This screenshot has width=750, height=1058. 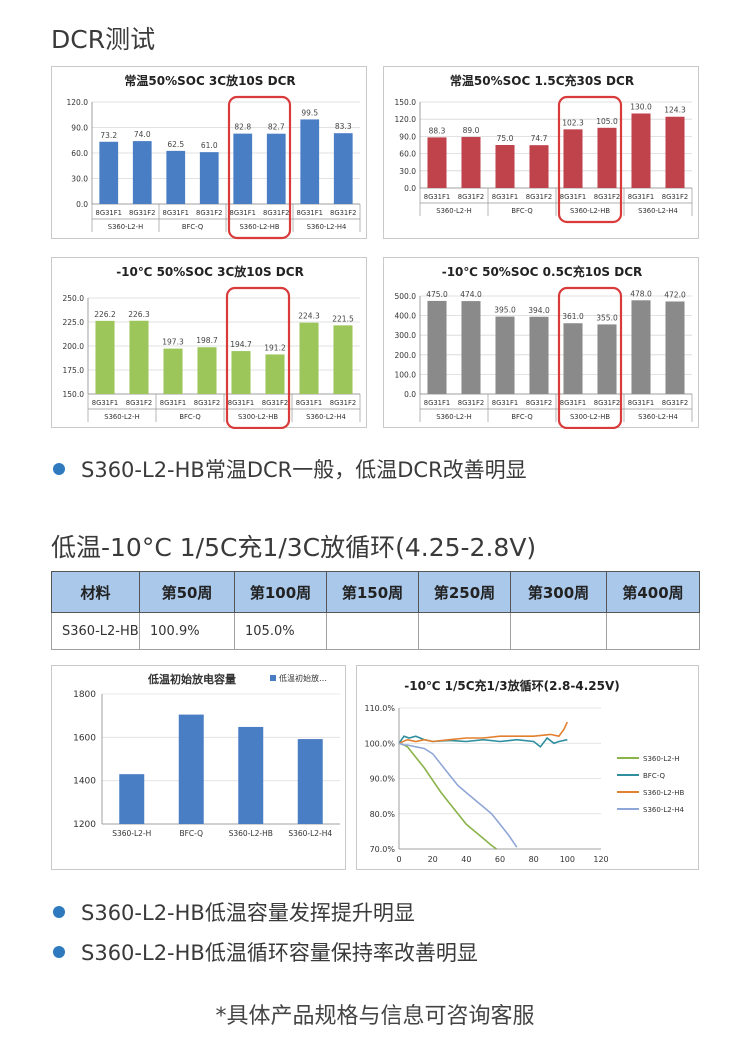 I want to click on y-tick-label: 150.0, so click(x=74, y=394).